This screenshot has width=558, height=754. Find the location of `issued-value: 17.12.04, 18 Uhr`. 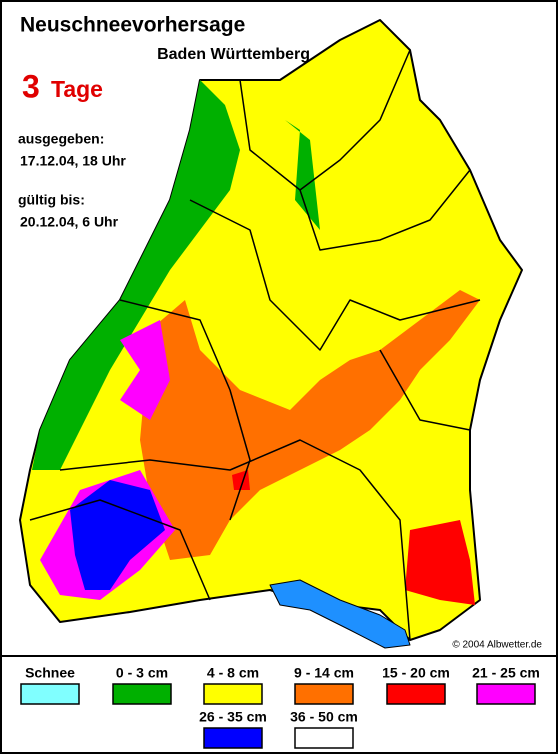

issued-value: 17.12.04, 18 Uhr is located at coordinates (73, 161).